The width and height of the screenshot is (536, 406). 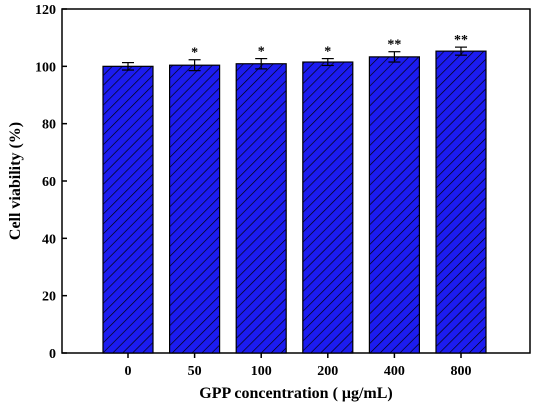 I want to click on y-tick-label: 60, so click(x=49, y=182).